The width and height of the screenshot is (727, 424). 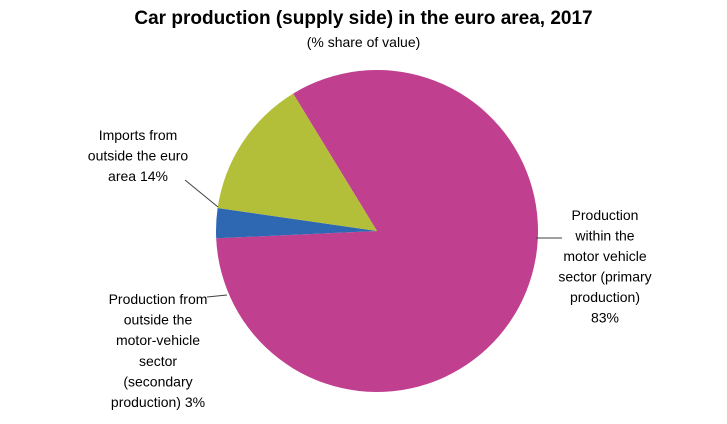 I want to click on slice-label-line: Production from, so click(x=158, y=299).